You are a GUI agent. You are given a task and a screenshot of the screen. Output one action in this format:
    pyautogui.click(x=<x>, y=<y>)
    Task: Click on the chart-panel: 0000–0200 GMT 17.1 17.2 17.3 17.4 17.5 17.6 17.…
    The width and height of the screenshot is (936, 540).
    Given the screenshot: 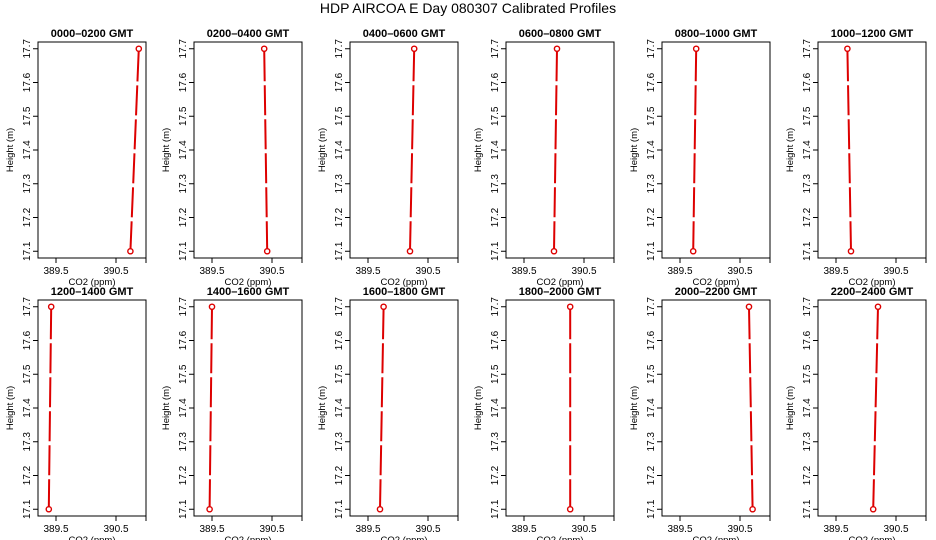 What is the action you would take?
    pyautogui.click(x=76, y=158)
    